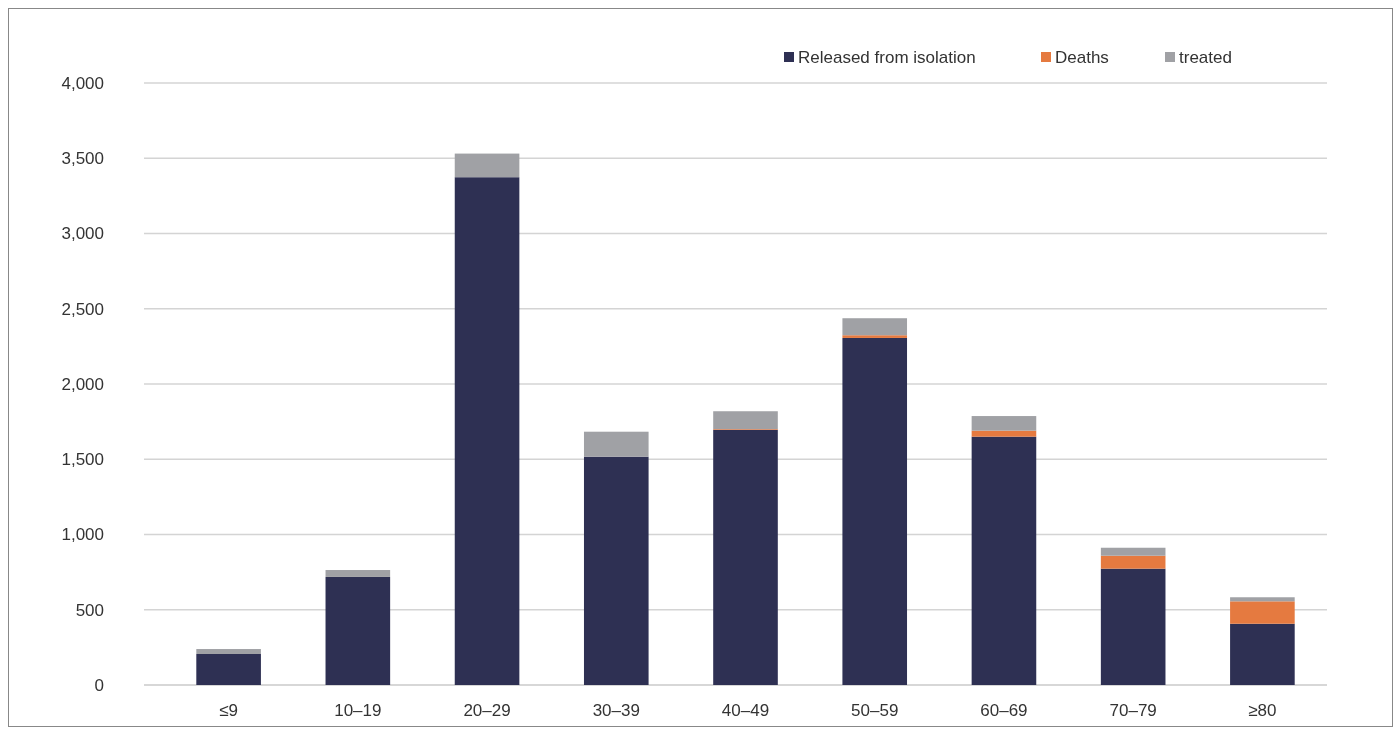 This screenshot has height=733, width=1399. What do you see at coordinates (82, 83) in the screenshot?
I see `y-tick-label: 4,000` at bounding box center [82, 83].